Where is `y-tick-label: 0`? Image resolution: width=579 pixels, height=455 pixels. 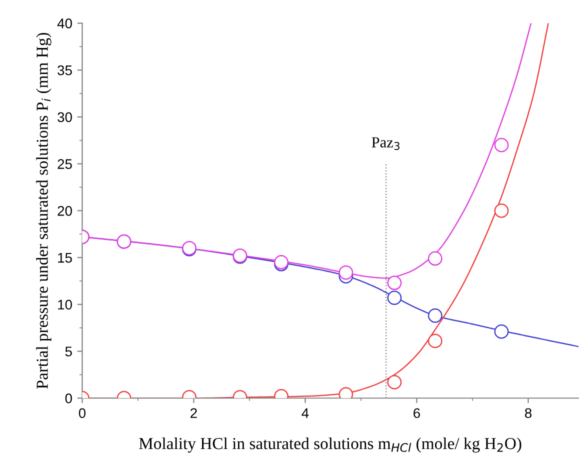 y-tick-label: 0 is located at coordinates (68, 398).